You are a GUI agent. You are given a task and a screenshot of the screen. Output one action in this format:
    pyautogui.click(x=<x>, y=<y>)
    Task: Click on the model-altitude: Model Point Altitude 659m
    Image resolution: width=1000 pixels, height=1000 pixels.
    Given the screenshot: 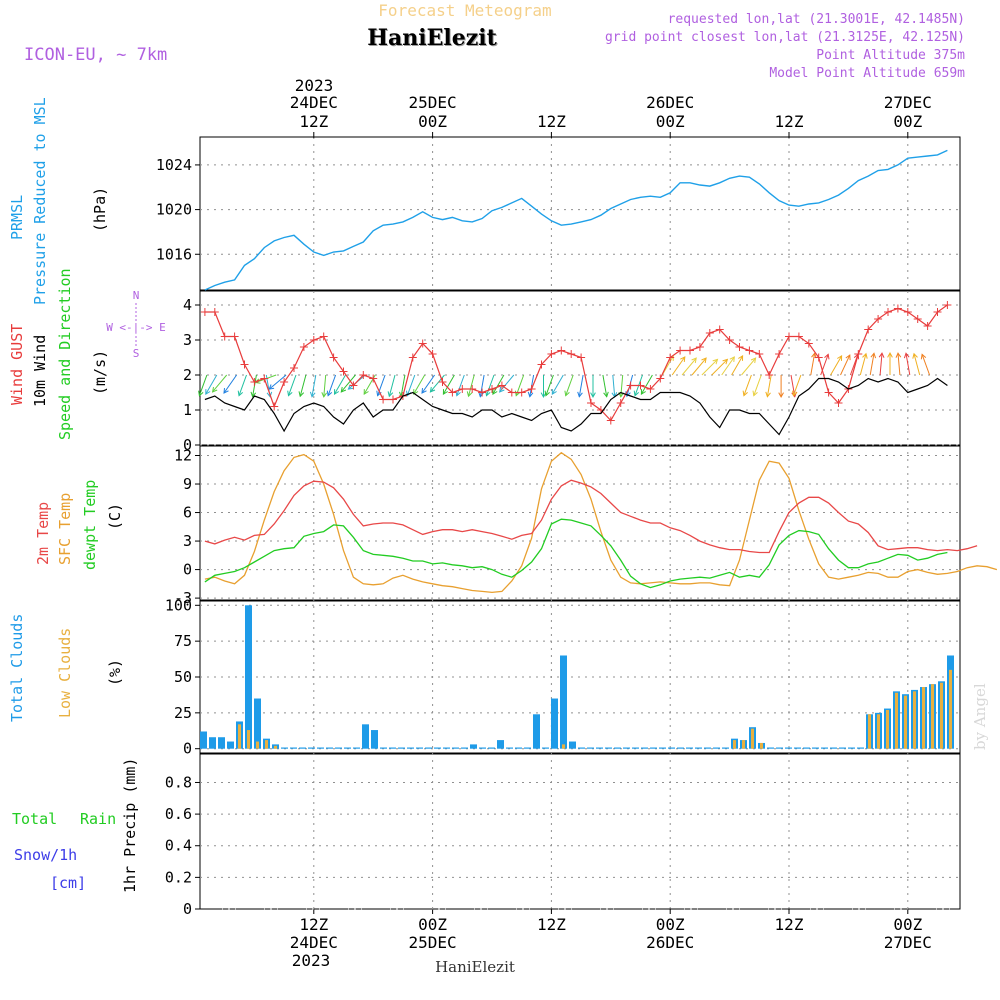 What is the action you would take?
    pyautogui.click(x=867, y=73)
    